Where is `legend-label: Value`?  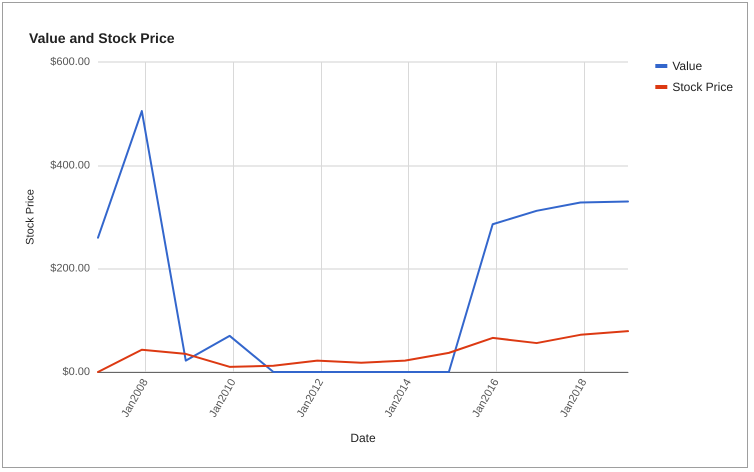
legend-label: Value is located at coordinates (687, 66).